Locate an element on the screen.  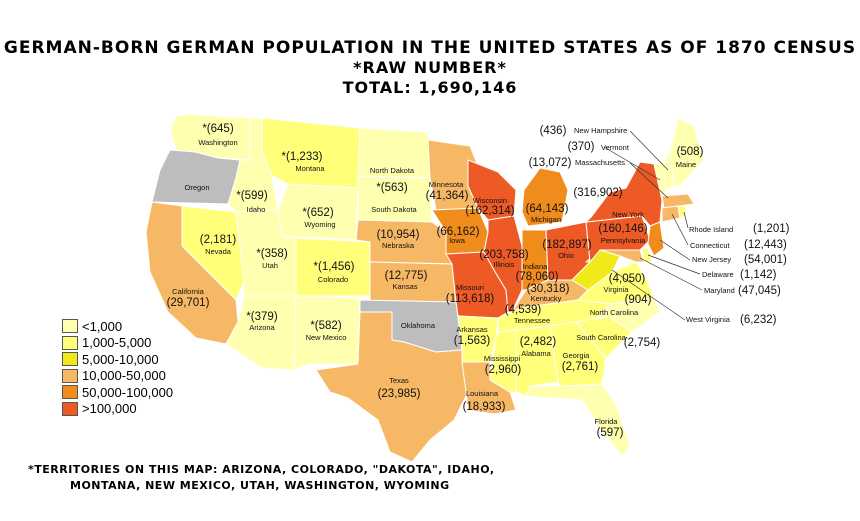
value-virginia: (4,050) is located at coordinates (627, 279).